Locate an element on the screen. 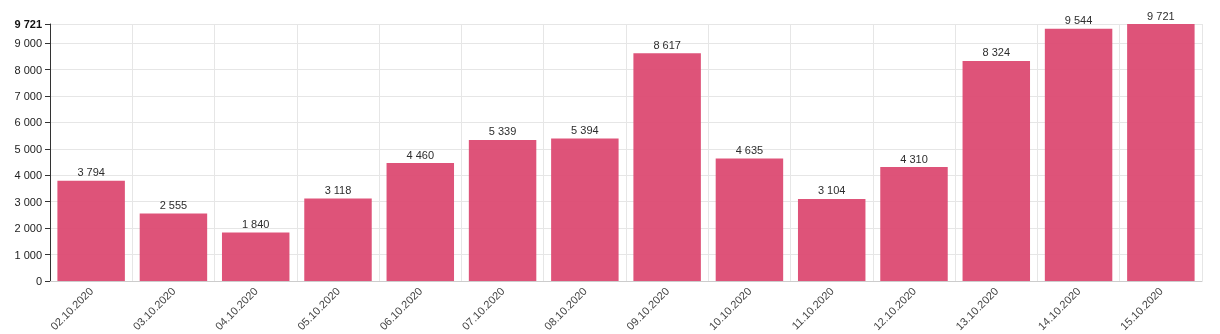  y-tick-label: 0 is located at coordinates (38, 281).